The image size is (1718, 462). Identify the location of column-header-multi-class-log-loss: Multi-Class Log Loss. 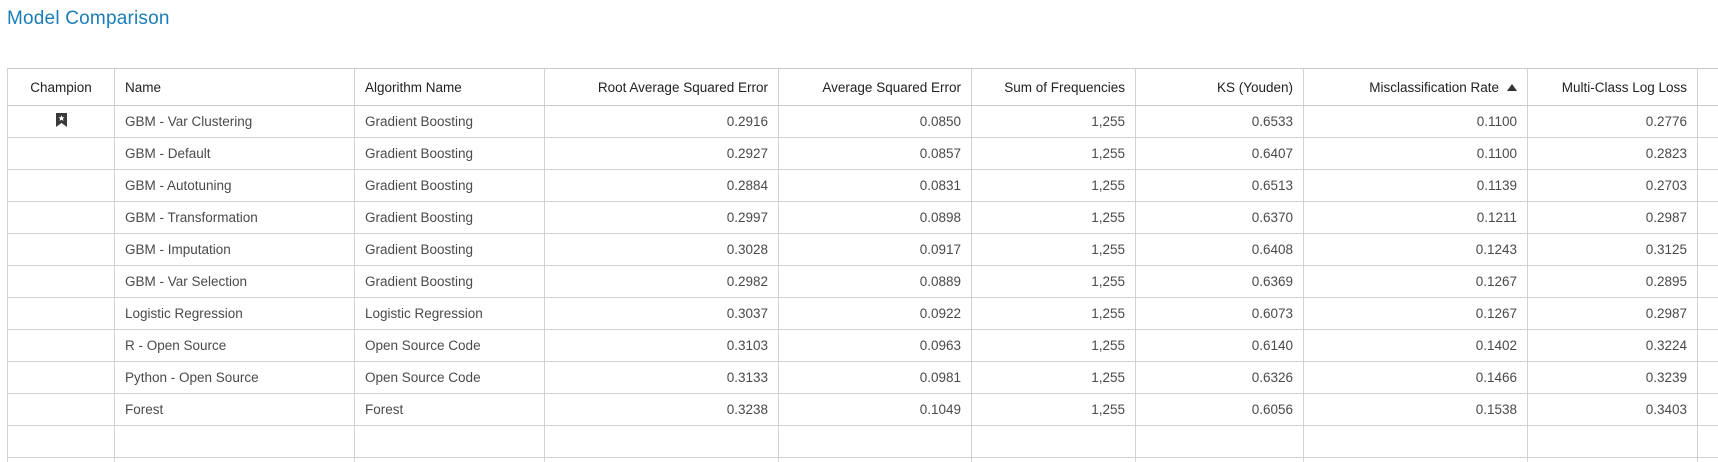
(1613, 87).